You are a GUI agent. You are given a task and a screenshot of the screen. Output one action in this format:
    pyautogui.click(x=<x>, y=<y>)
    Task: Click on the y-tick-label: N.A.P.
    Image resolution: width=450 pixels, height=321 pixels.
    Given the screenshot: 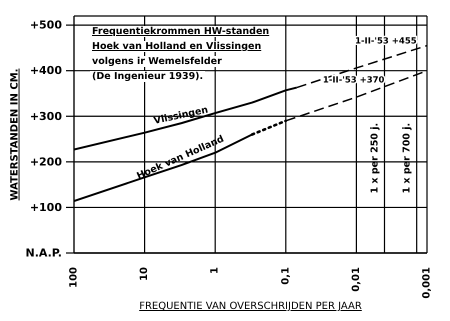 What is the action you would take?
    pyautogui.click(x=43, y=253)
    